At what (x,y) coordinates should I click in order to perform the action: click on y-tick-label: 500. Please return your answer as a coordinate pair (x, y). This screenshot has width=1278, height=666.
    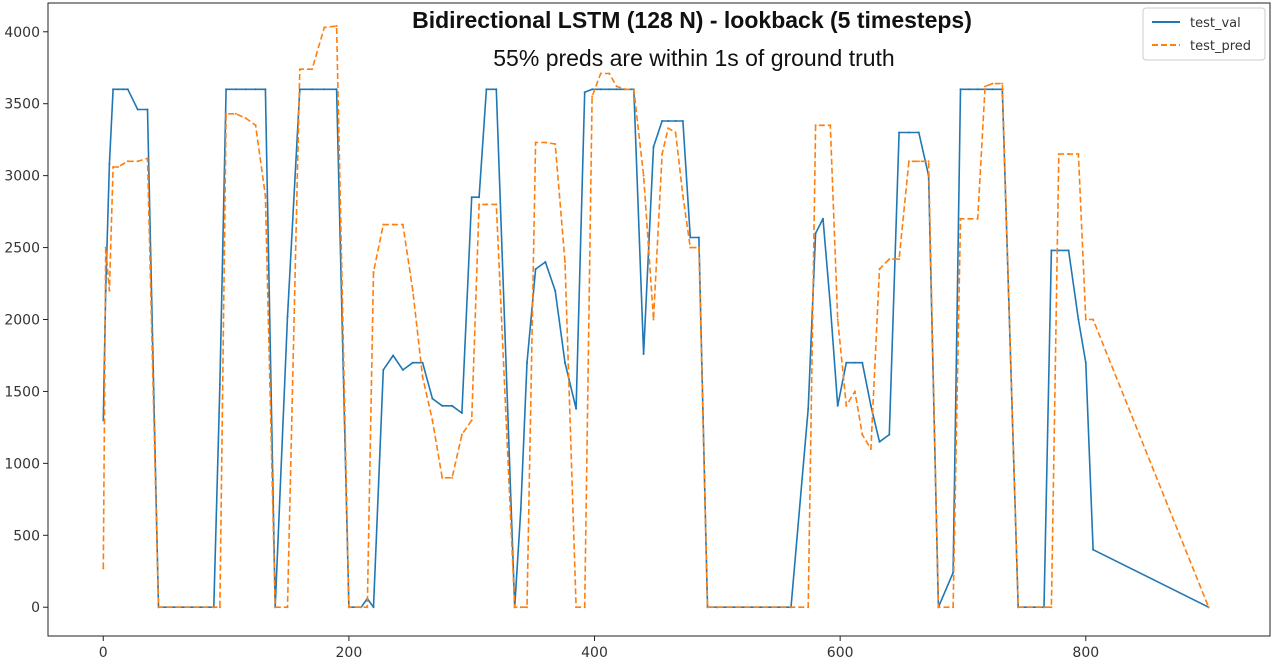
    Looking at the image, I should click on (26, 536).